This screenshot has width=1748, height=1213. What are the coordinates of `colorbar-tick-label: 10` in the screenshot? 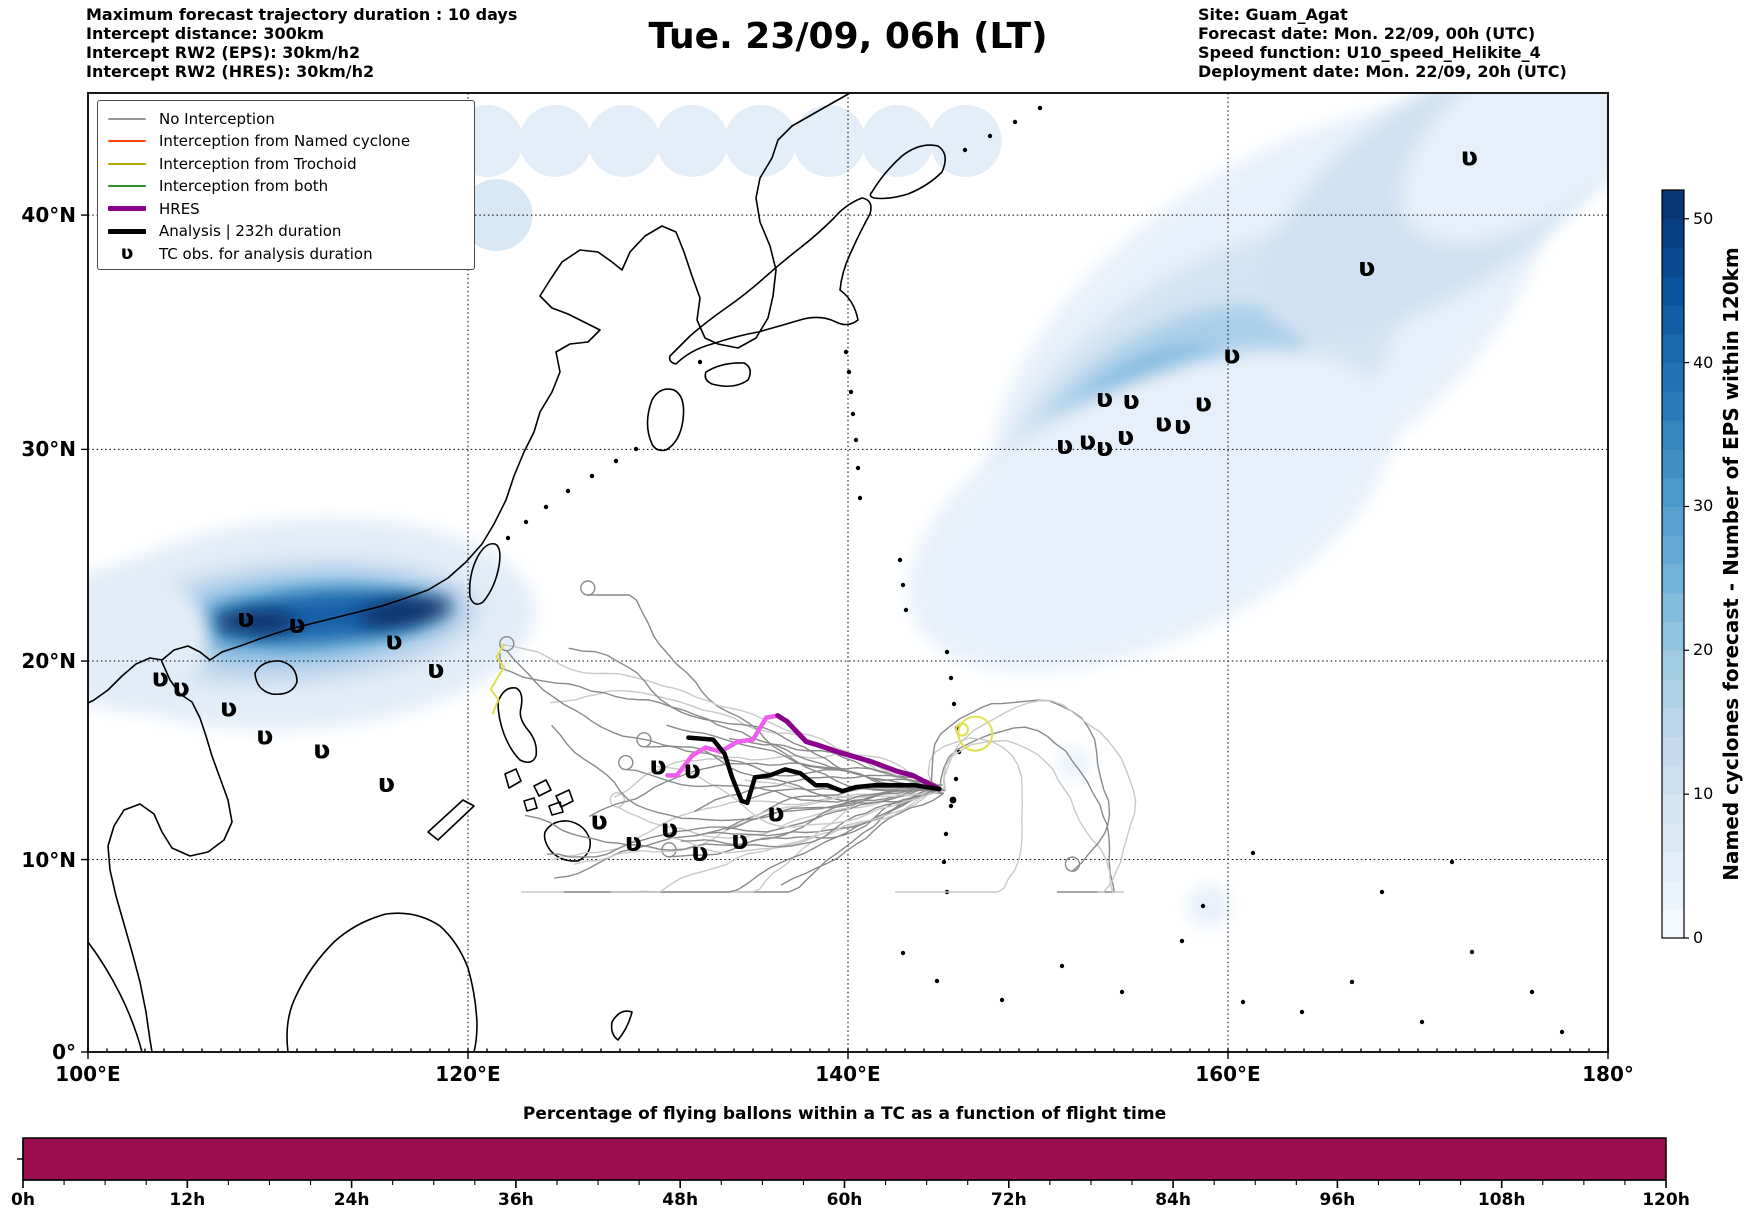 It's located at (1703, 794).